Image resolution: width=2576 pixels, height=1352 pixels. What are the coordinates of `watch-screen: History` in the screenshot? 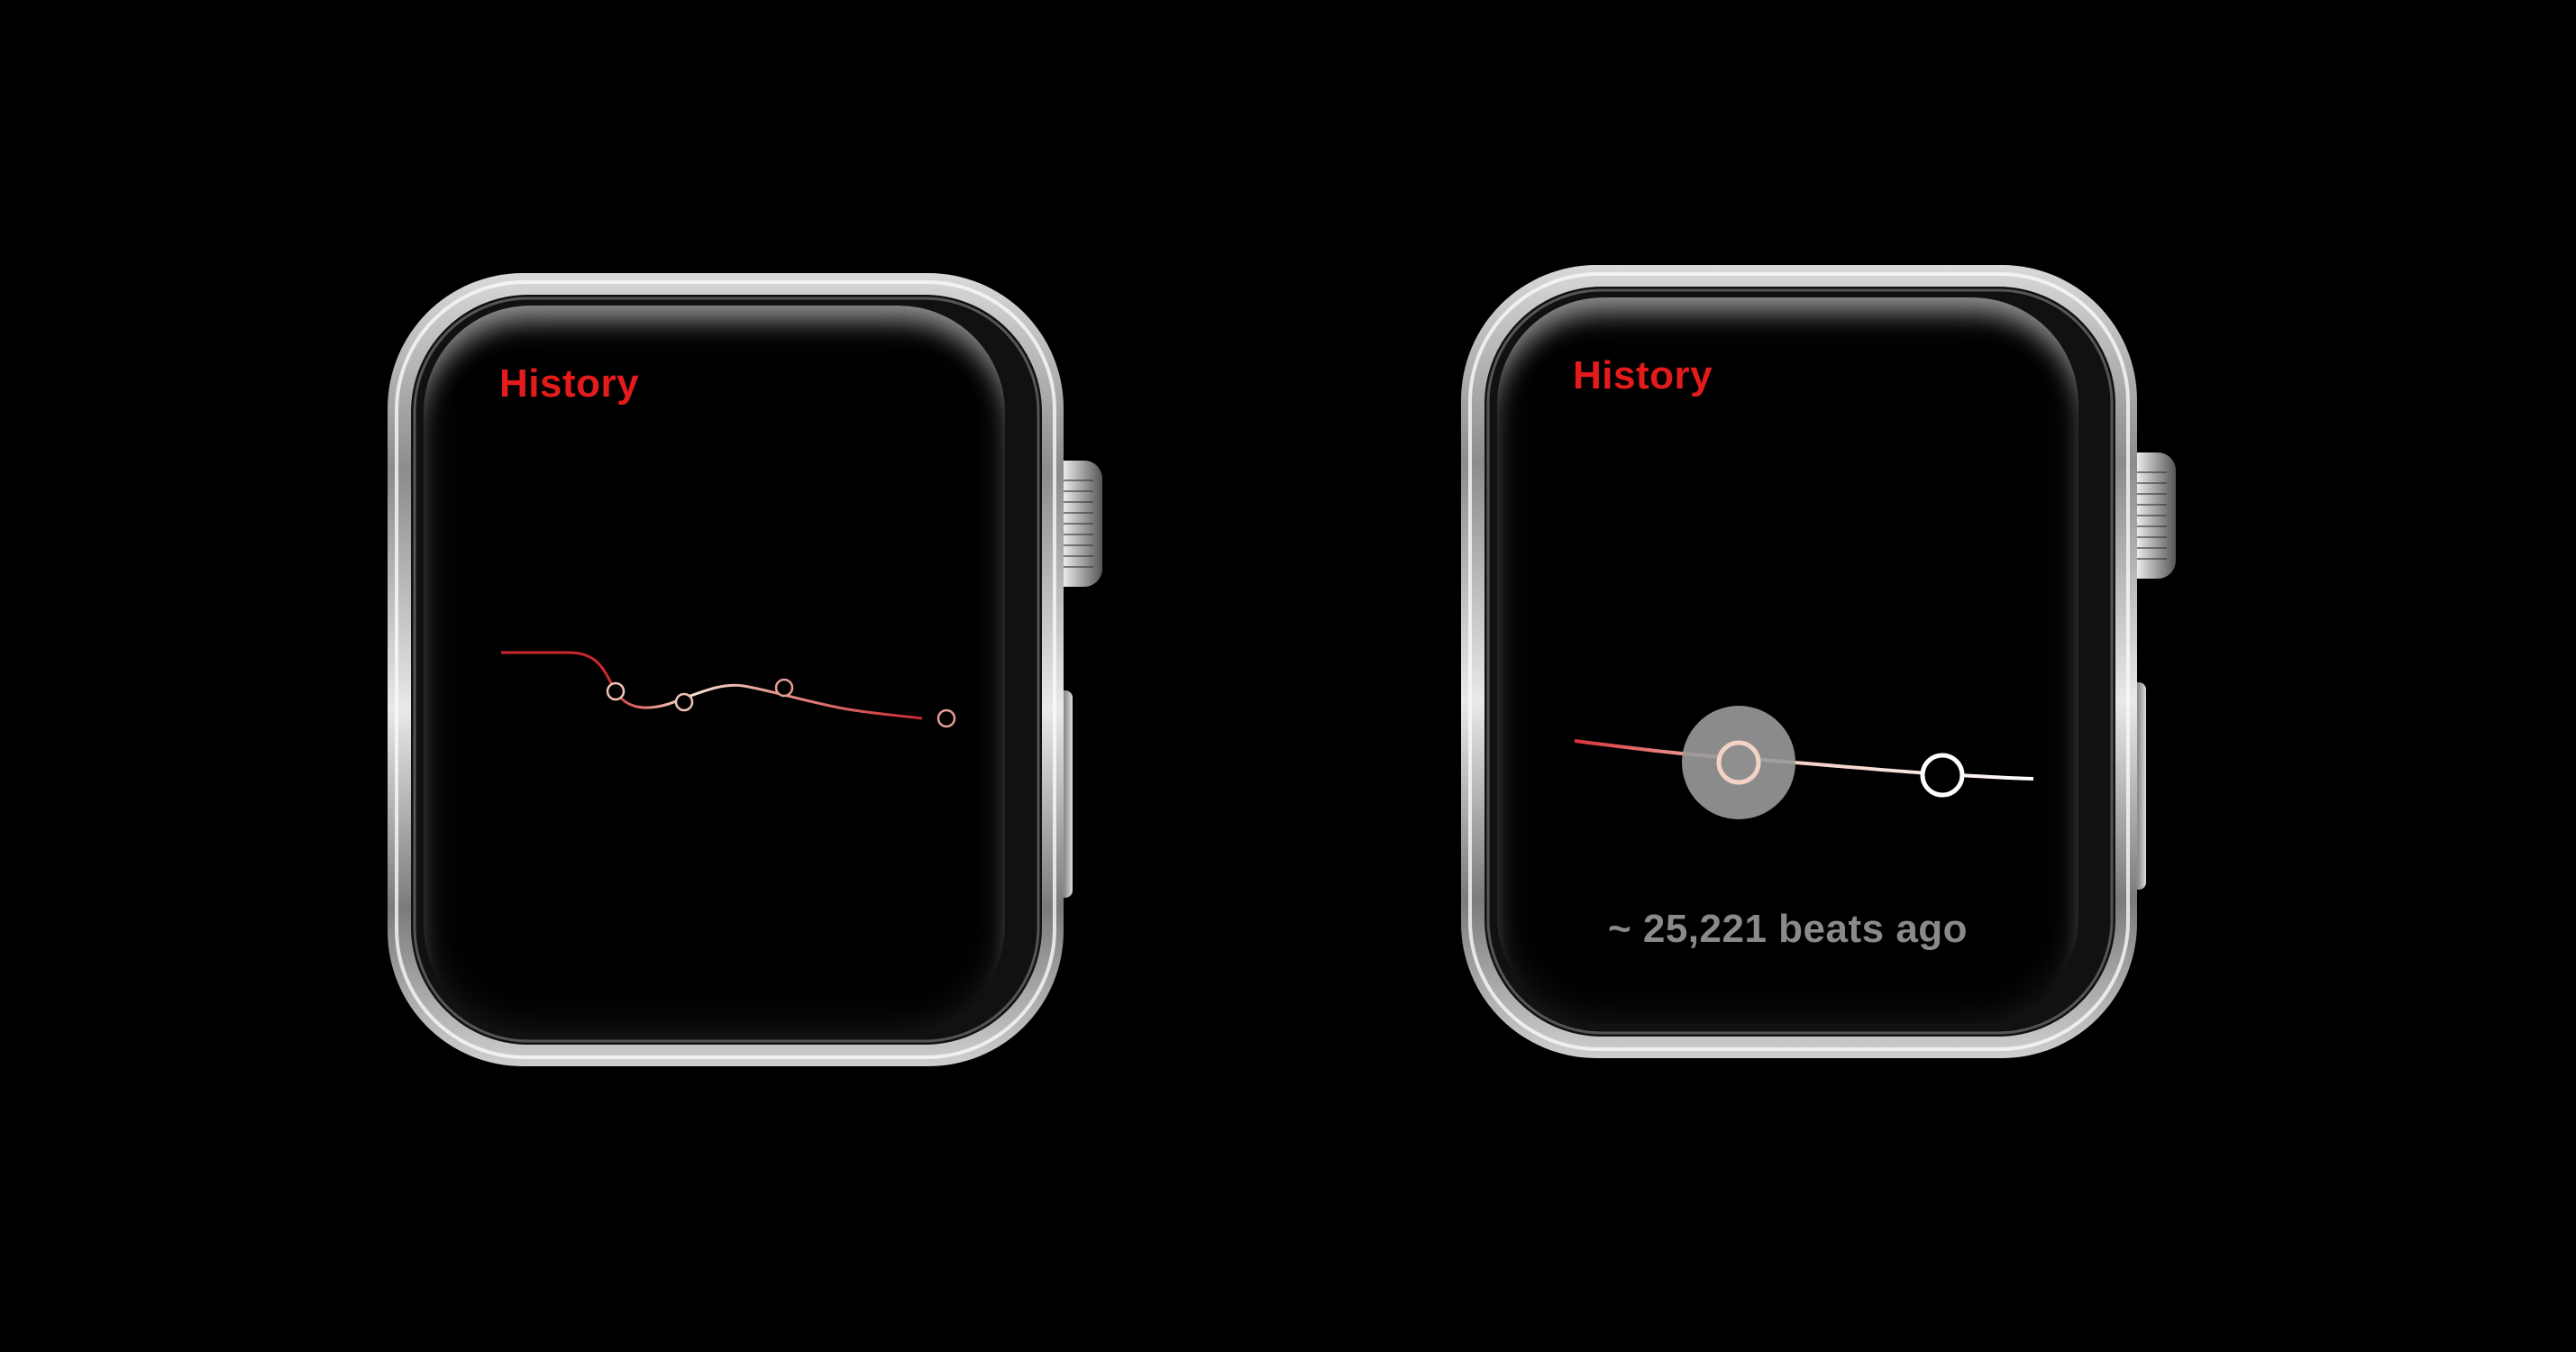 It's located at (714, 669).